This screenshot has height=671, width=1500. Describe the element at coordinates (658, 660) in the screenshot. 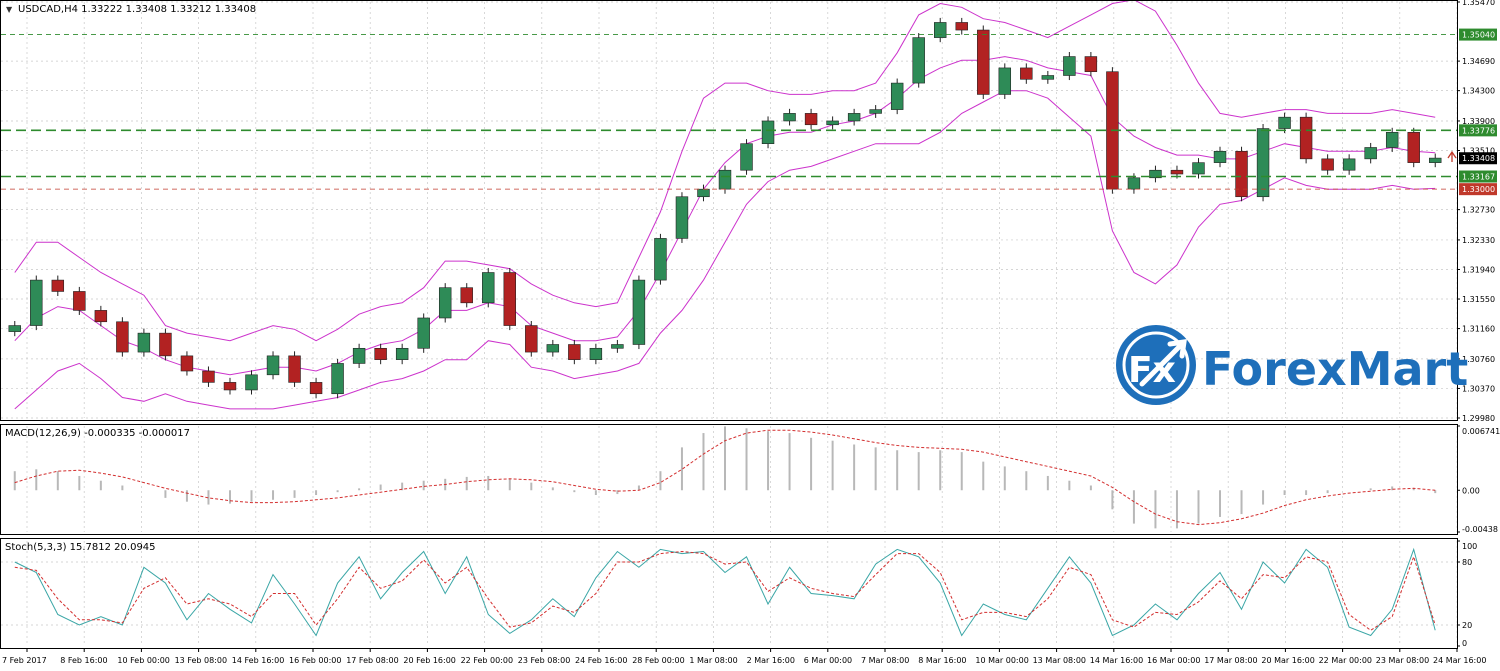

I see `x-tick-label: 28 Feb 00:00` at that location.